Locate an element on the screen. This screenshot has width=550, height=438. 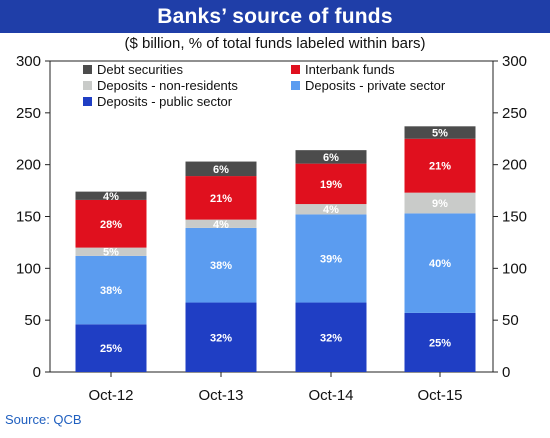
y-tick-label-left: 0 is located at coordinates (37, 372).